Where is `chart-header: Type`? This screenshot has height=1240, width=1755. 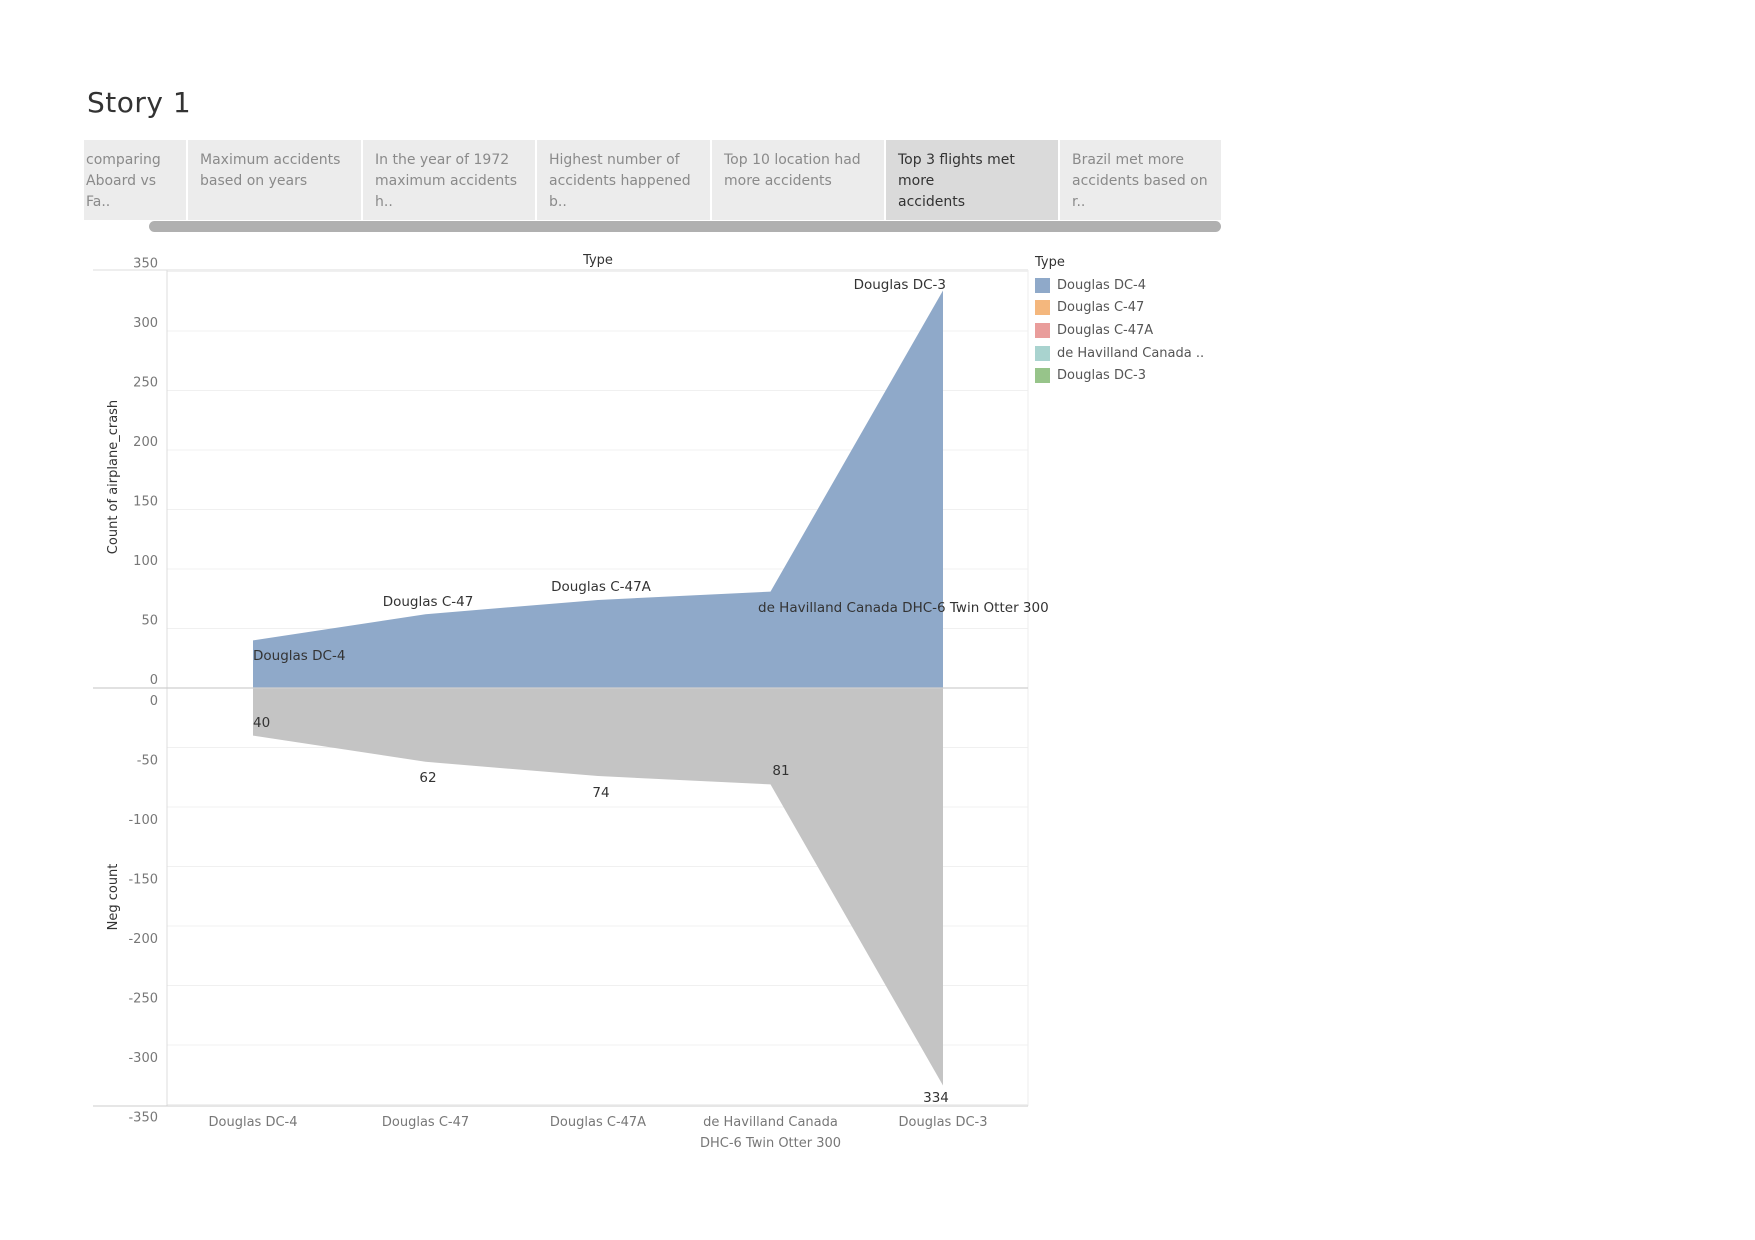
chart-header: Type is located at coordinates (597, 260).